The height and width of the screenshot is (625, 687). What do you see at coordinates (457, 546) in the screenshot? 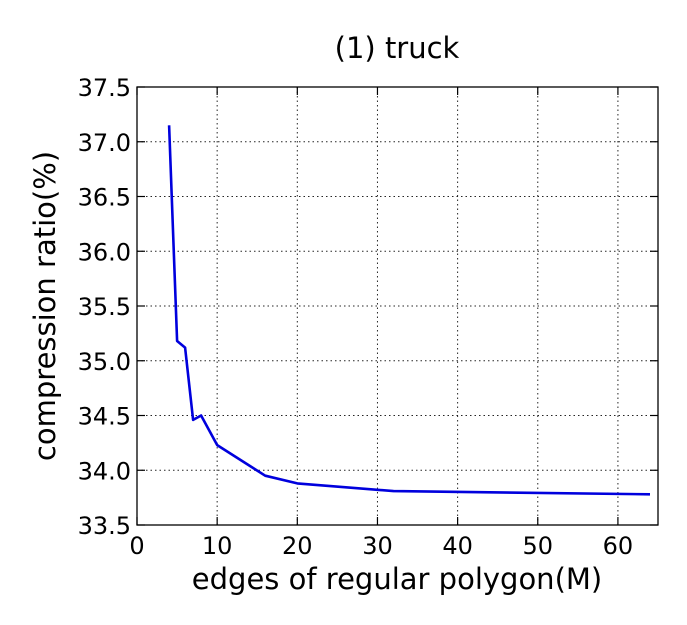
I see `x-tick-label: 40` at bounding box center [457, 546].